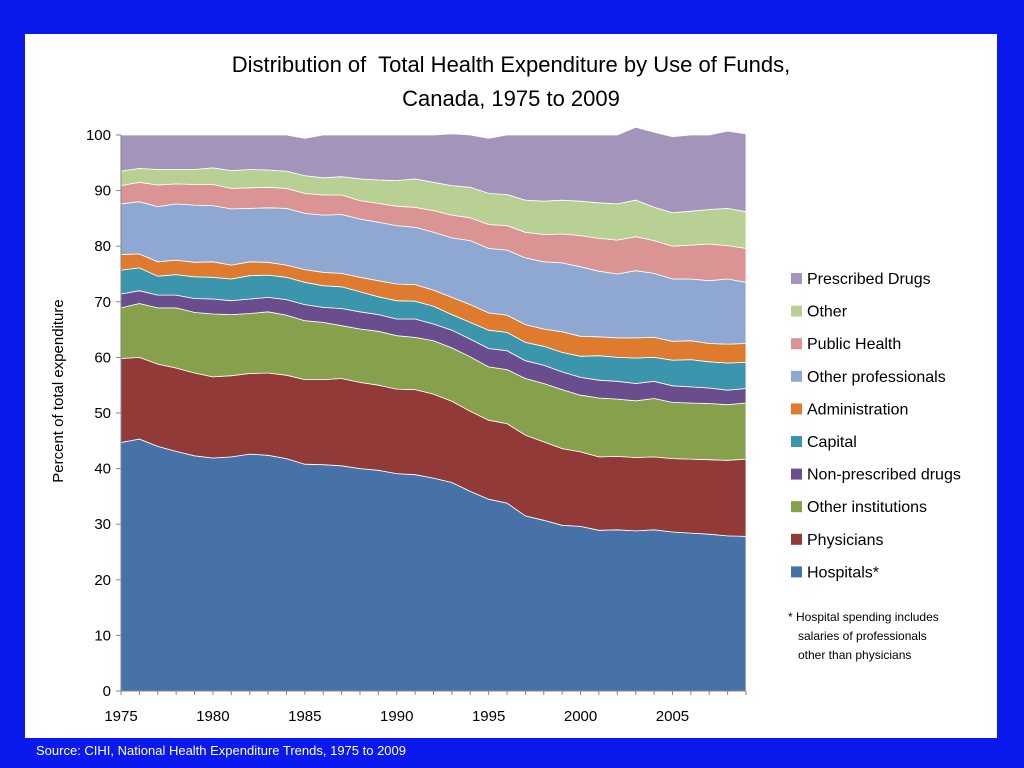 The height and width of the screenshot is (768, 1024). Describe the element at coordinates (58, 390) in the screenshot. I see `y-axis-title: Percent of total expenditure` at that location.